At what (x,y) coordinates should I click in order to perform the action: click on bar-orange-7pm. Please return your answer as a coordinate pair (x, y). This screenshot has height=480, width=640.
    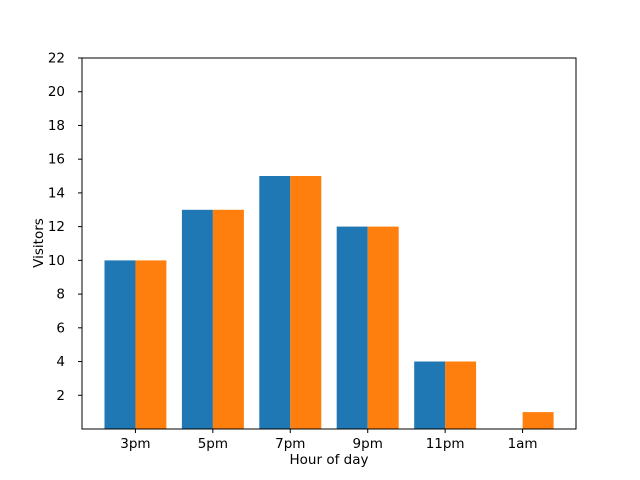
    Looking at the image, I should click on (306, 302).